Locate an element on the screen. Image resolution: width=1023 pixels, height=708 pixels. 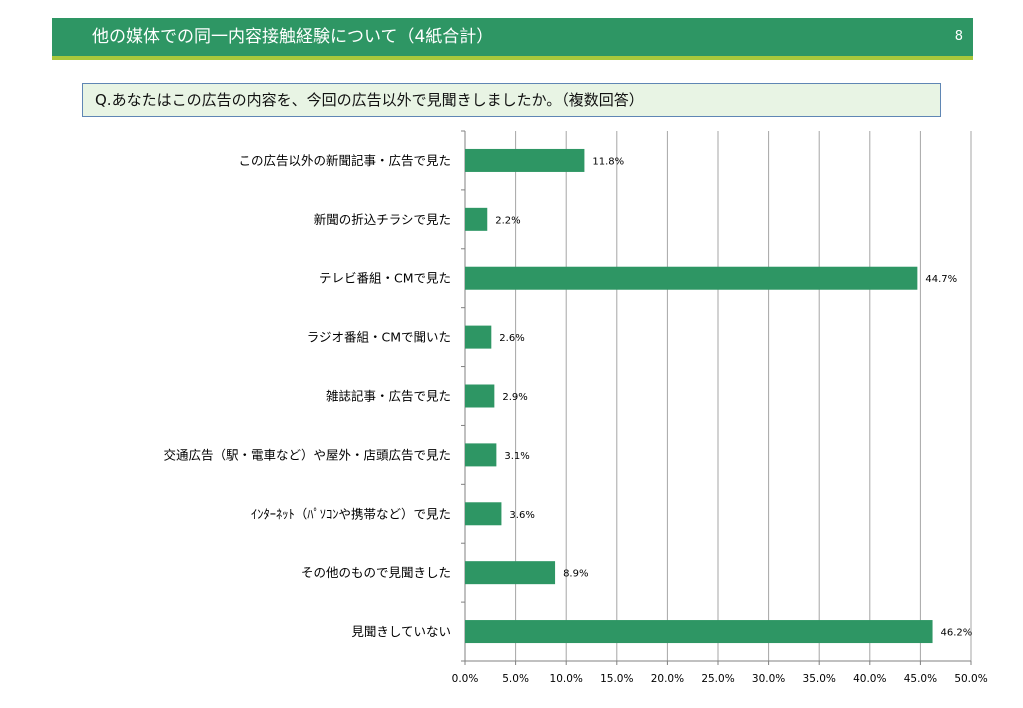
page-number: 8 is located at coordinates (958, 36).